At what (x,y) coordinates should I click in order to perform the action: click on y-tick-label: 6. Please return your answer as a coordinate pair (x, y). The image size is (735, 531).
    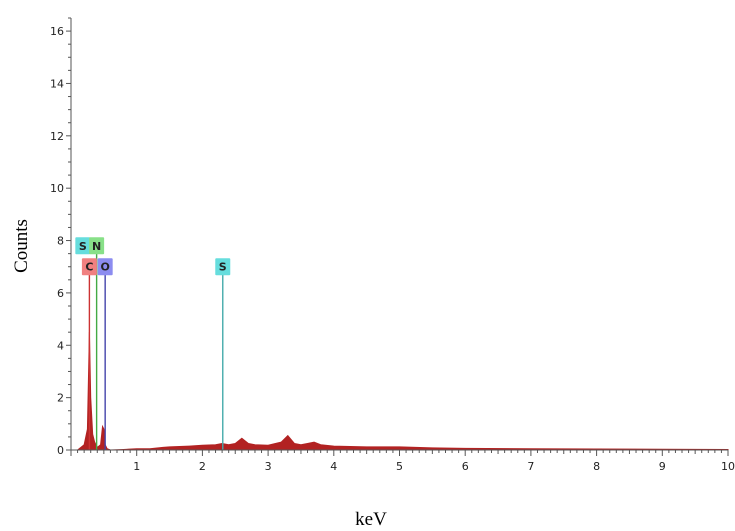
    Looking at the image, I should click on (60, 293).